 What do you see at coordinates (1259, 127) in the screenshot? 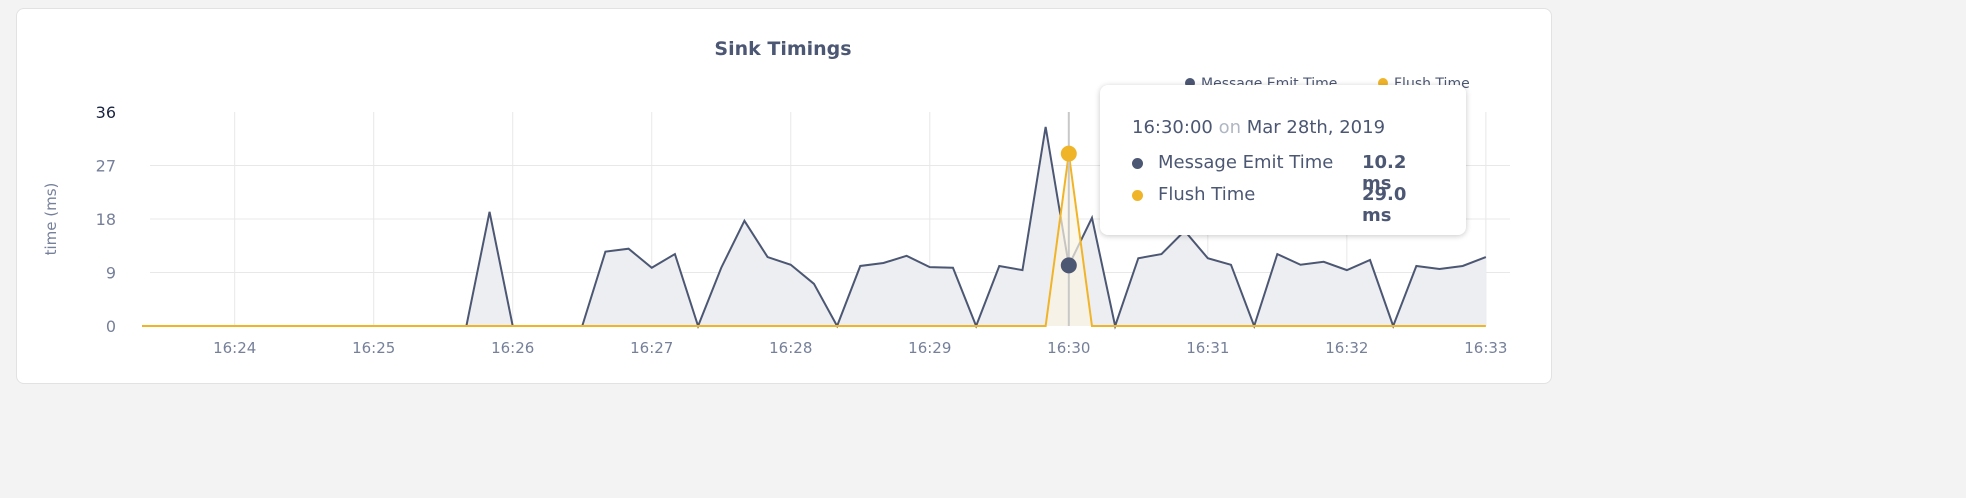
I see `tooltip-header: 16:30:00 on Mar 28th, 2019` at bounding box center [1259, 127].